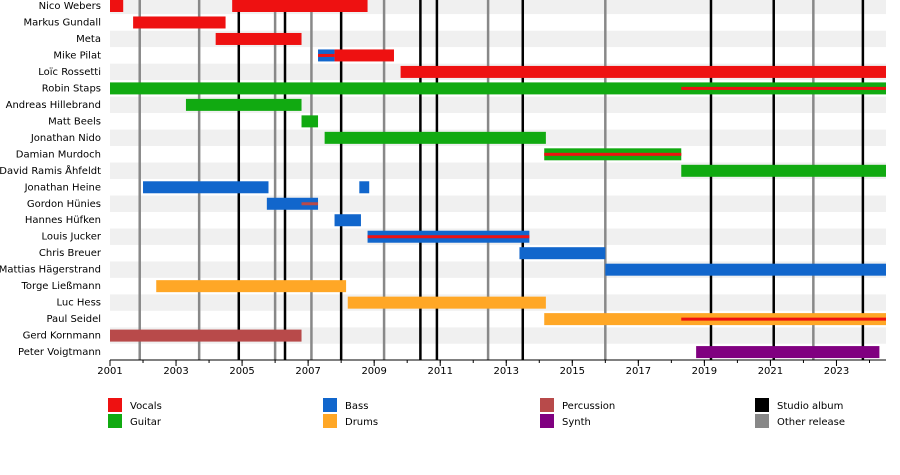  Describe the element at coordinates (109, 371) in the screenshot. I see `x-tick-label: 2001` at that location.